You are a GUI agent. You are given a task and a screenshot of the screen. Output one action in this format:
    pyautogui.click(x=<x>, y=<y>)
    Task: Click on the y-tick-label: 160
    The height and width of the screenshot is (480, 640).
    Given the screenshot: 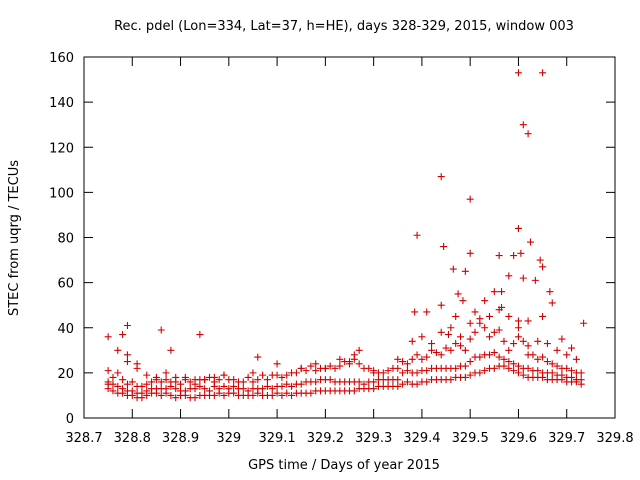 What is the action you would take?
    pyautogui.click(x=61, y=58)
    